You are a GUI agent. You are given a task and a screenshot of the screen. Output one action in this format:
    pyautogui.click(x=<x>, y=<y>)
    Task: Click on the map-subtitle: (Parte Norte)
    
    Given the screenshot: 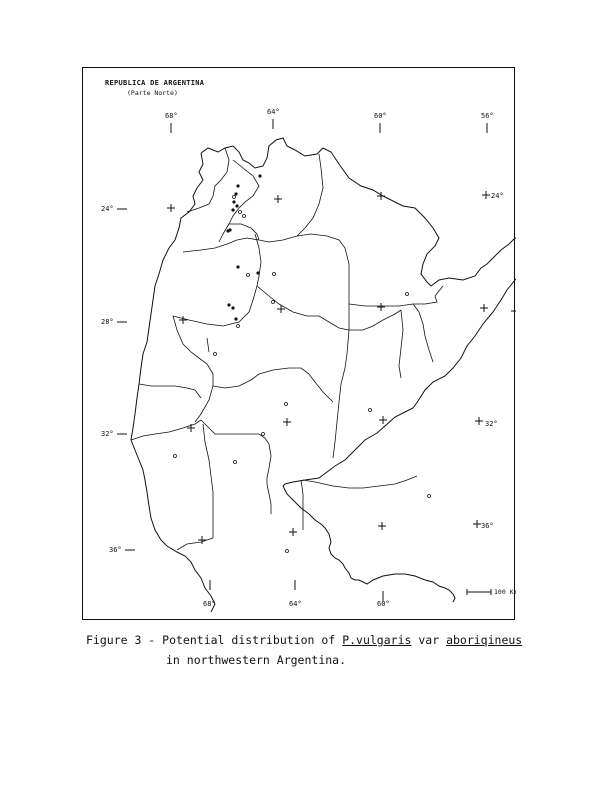 What is the action you would take?
    pyautogui.click(x=152, y=93)
    